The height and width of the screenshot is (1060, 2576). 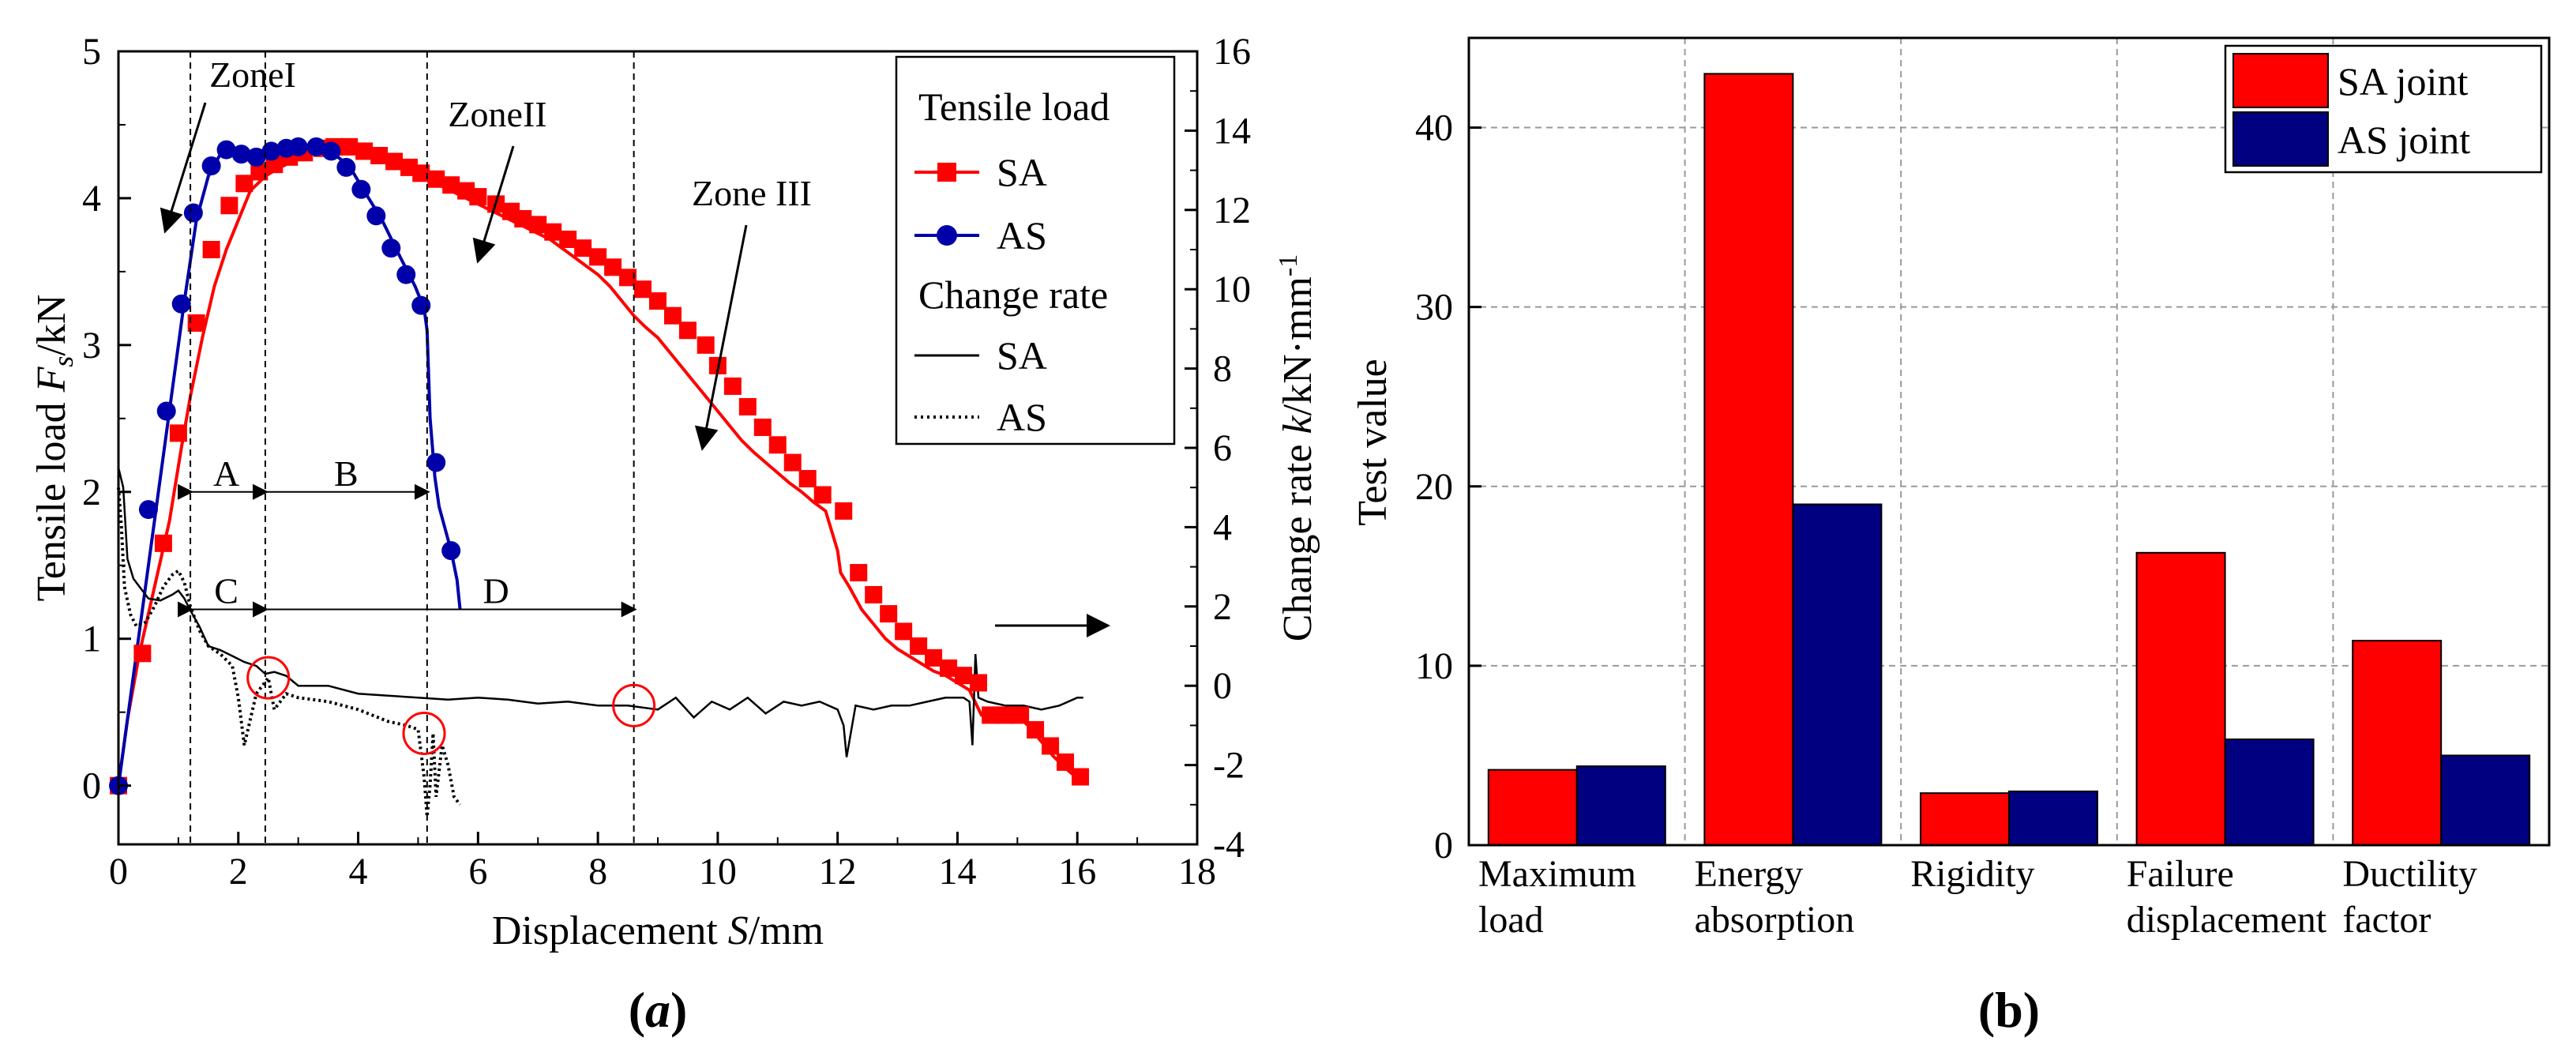 I want to click on y-right-tick-label: 0, so click(x=1222, y=686).